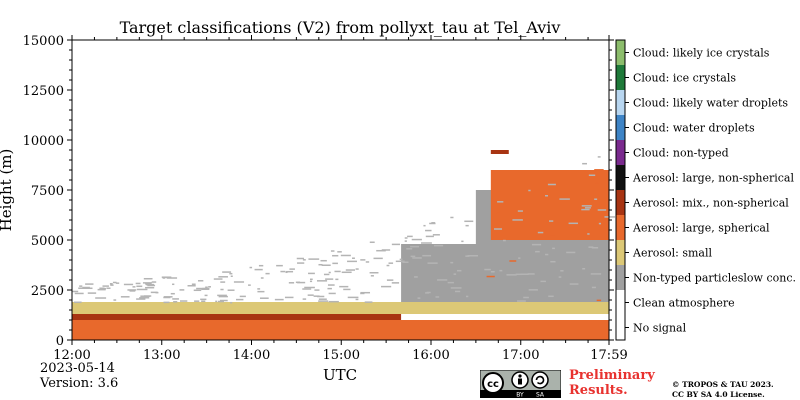  What do you see at coordinates (608, 355) in the screenshot?
I see `x-tick-label: 17:59` at bounding box center [608, 355].